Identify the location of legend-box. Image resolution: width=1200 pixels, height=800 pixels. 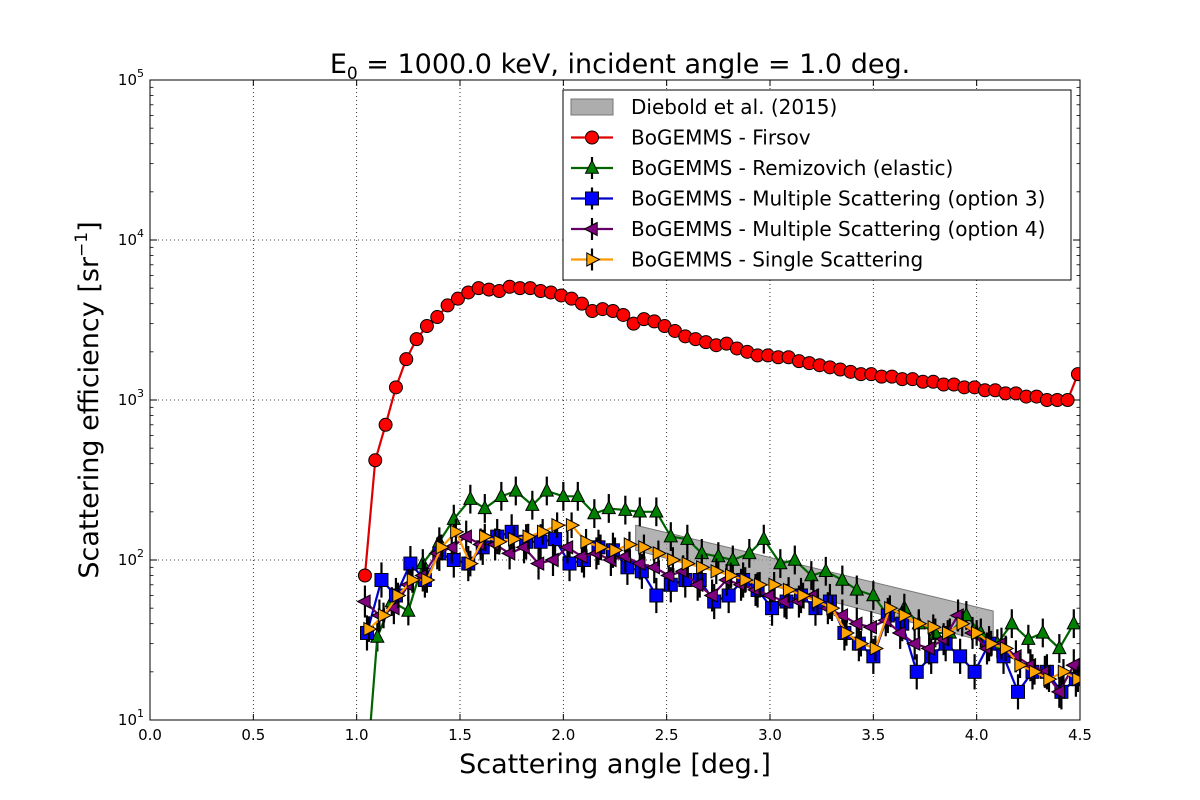
(817, 185).